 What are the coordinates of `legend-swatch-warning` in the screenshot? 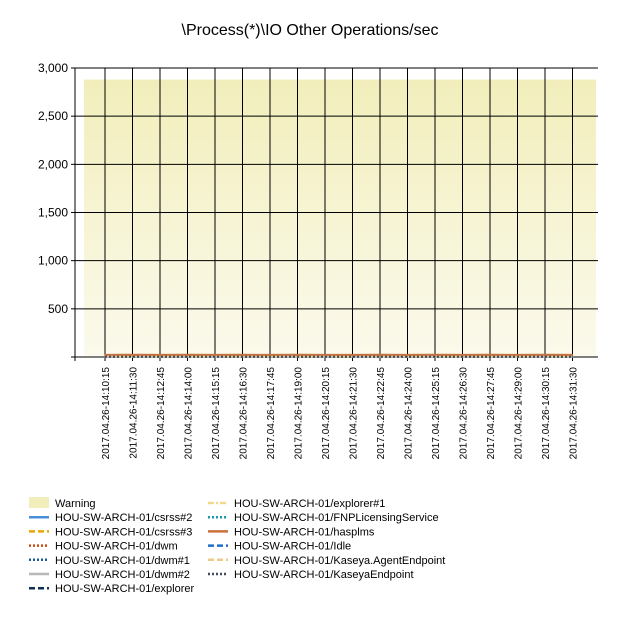 It's located at (39, 502).